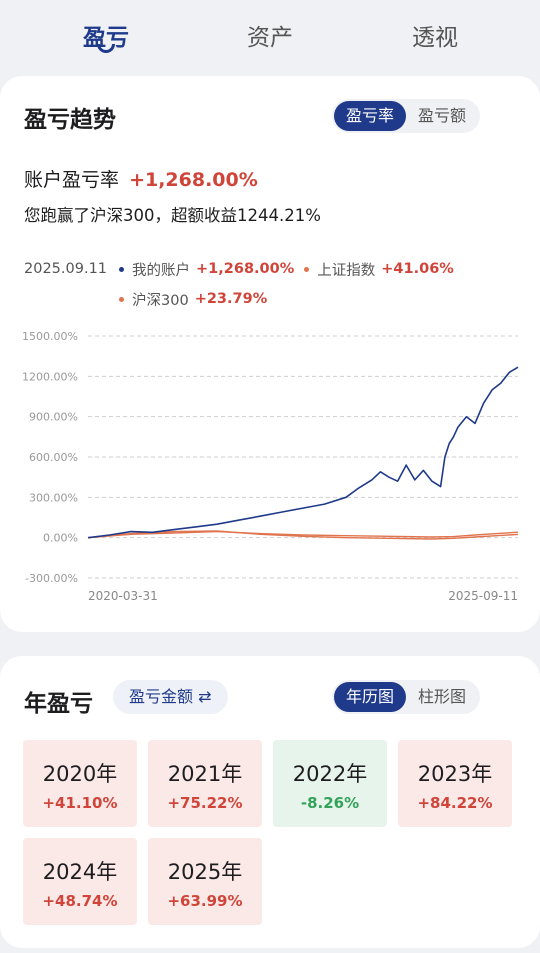 The height and width of the screenshot is (953, 540). Describe the element at coordinates (455, 774) in the screenshot. I see `tile-year: 2023年` at that location.